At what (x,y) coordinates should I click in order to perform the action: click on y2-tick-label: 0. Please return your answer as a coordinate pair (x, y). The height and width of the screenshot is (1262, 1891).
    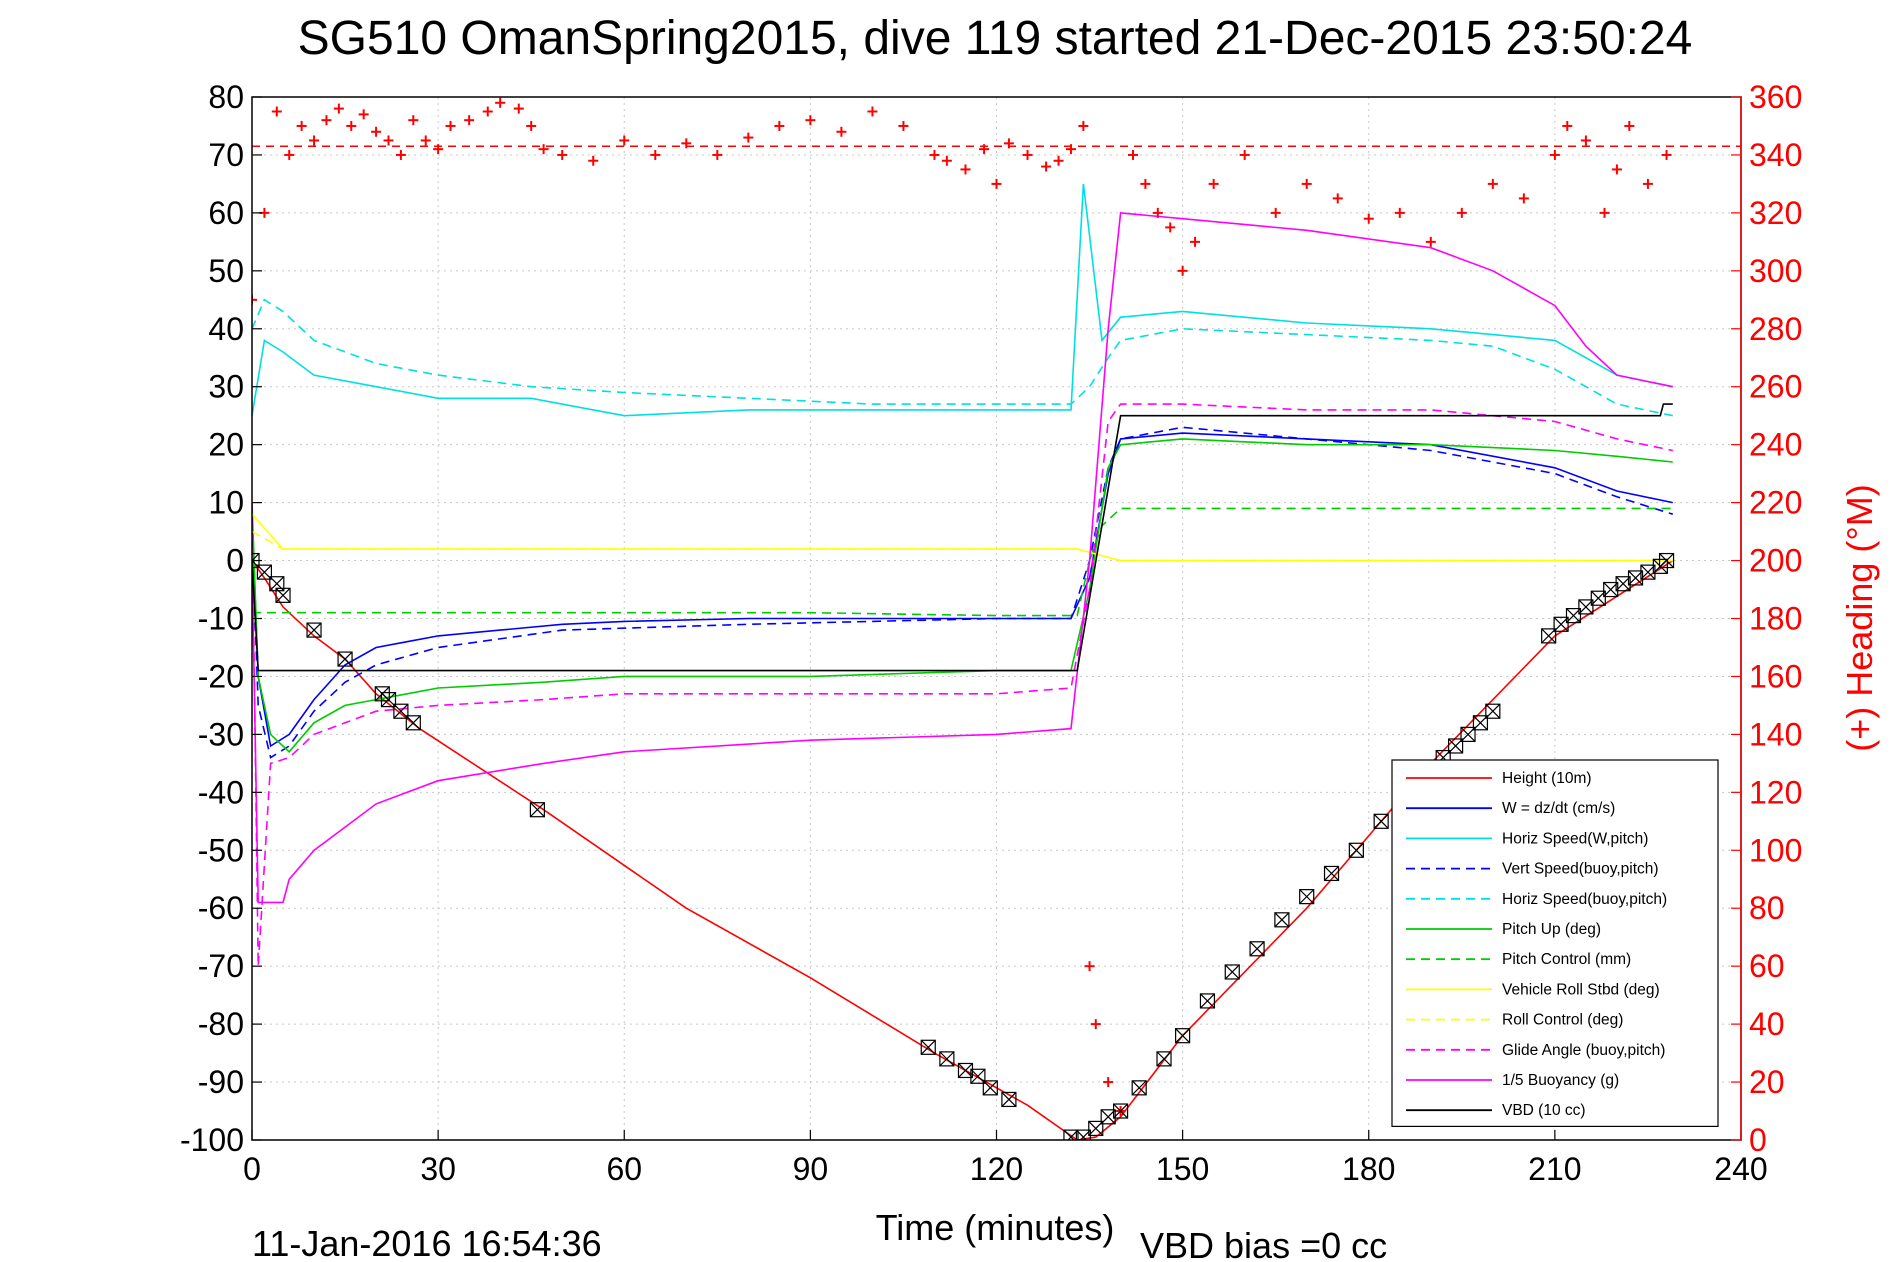
    Looking at the image, I should click on (1758, 1140).